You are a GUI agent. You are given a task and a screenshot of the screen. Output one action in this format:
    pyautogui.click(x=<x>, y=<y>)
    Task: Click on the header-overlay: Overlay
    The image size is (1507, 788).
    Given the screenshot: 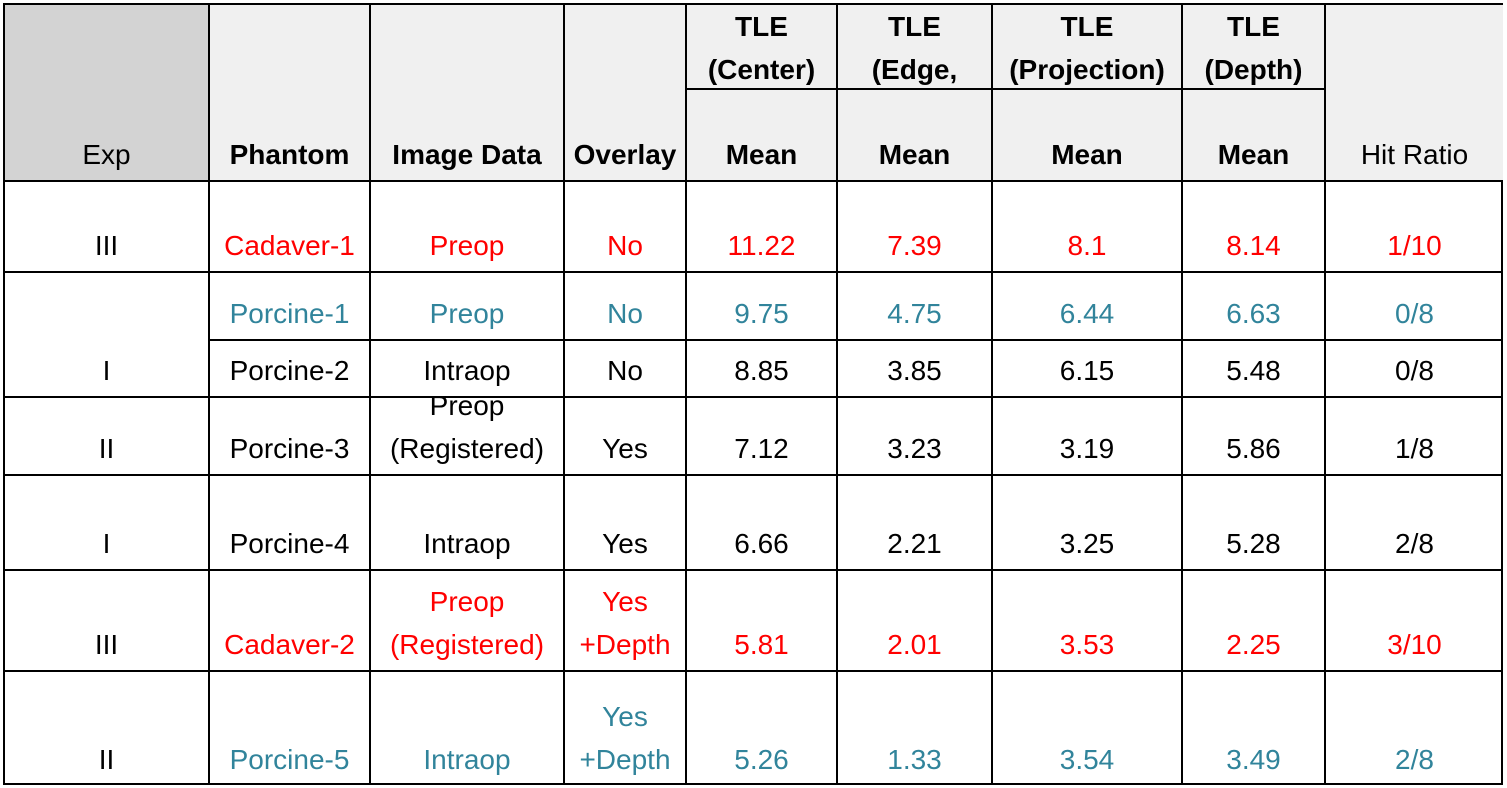 What is the action you would take?
    pyautogui.click(x=624, y=91)
    